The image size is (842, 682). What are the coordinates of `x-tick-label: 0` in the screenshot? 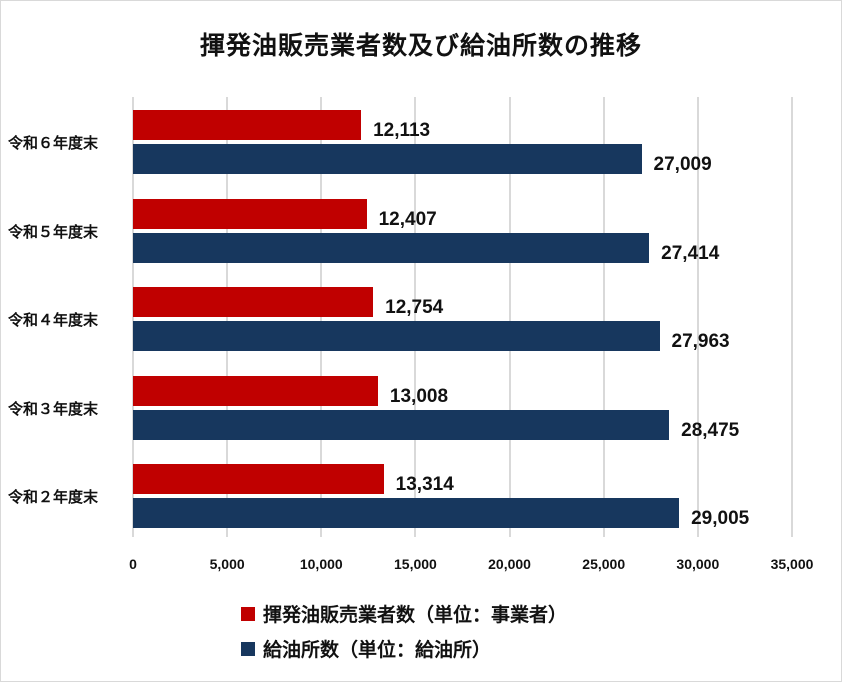 It's located at (133, 564).